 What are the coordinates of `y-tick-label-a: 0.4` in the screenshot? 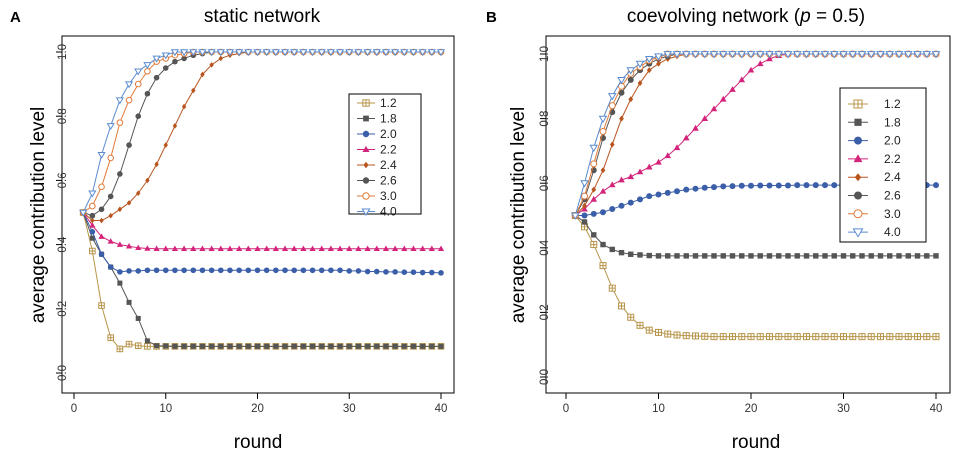 It's located at (63, 244).